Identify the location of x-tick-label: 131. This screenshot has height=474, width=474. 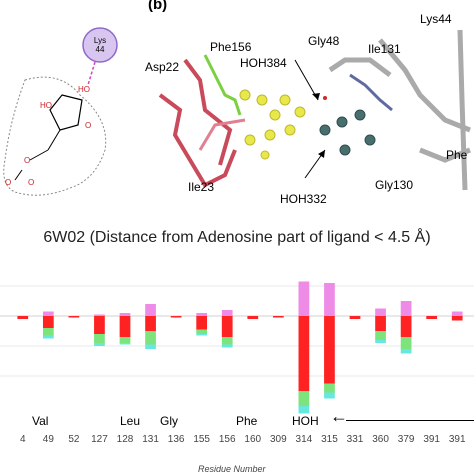
(150, 439).